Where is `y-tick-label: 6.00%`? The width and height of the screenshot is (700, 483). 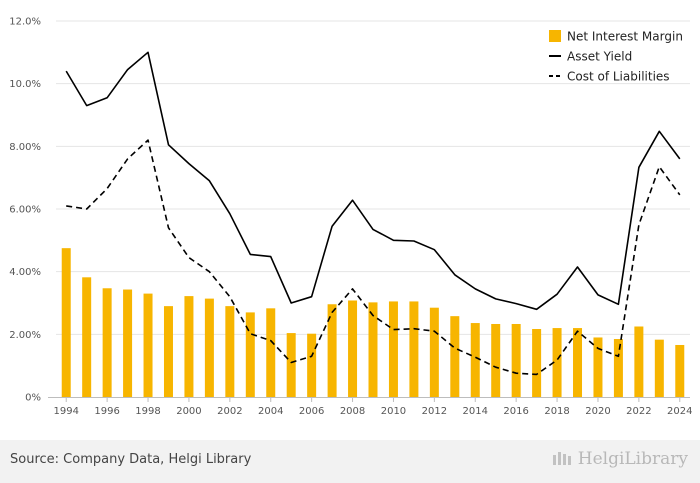
y-tick-label: 6.00% is located at coordinates (25, 210).